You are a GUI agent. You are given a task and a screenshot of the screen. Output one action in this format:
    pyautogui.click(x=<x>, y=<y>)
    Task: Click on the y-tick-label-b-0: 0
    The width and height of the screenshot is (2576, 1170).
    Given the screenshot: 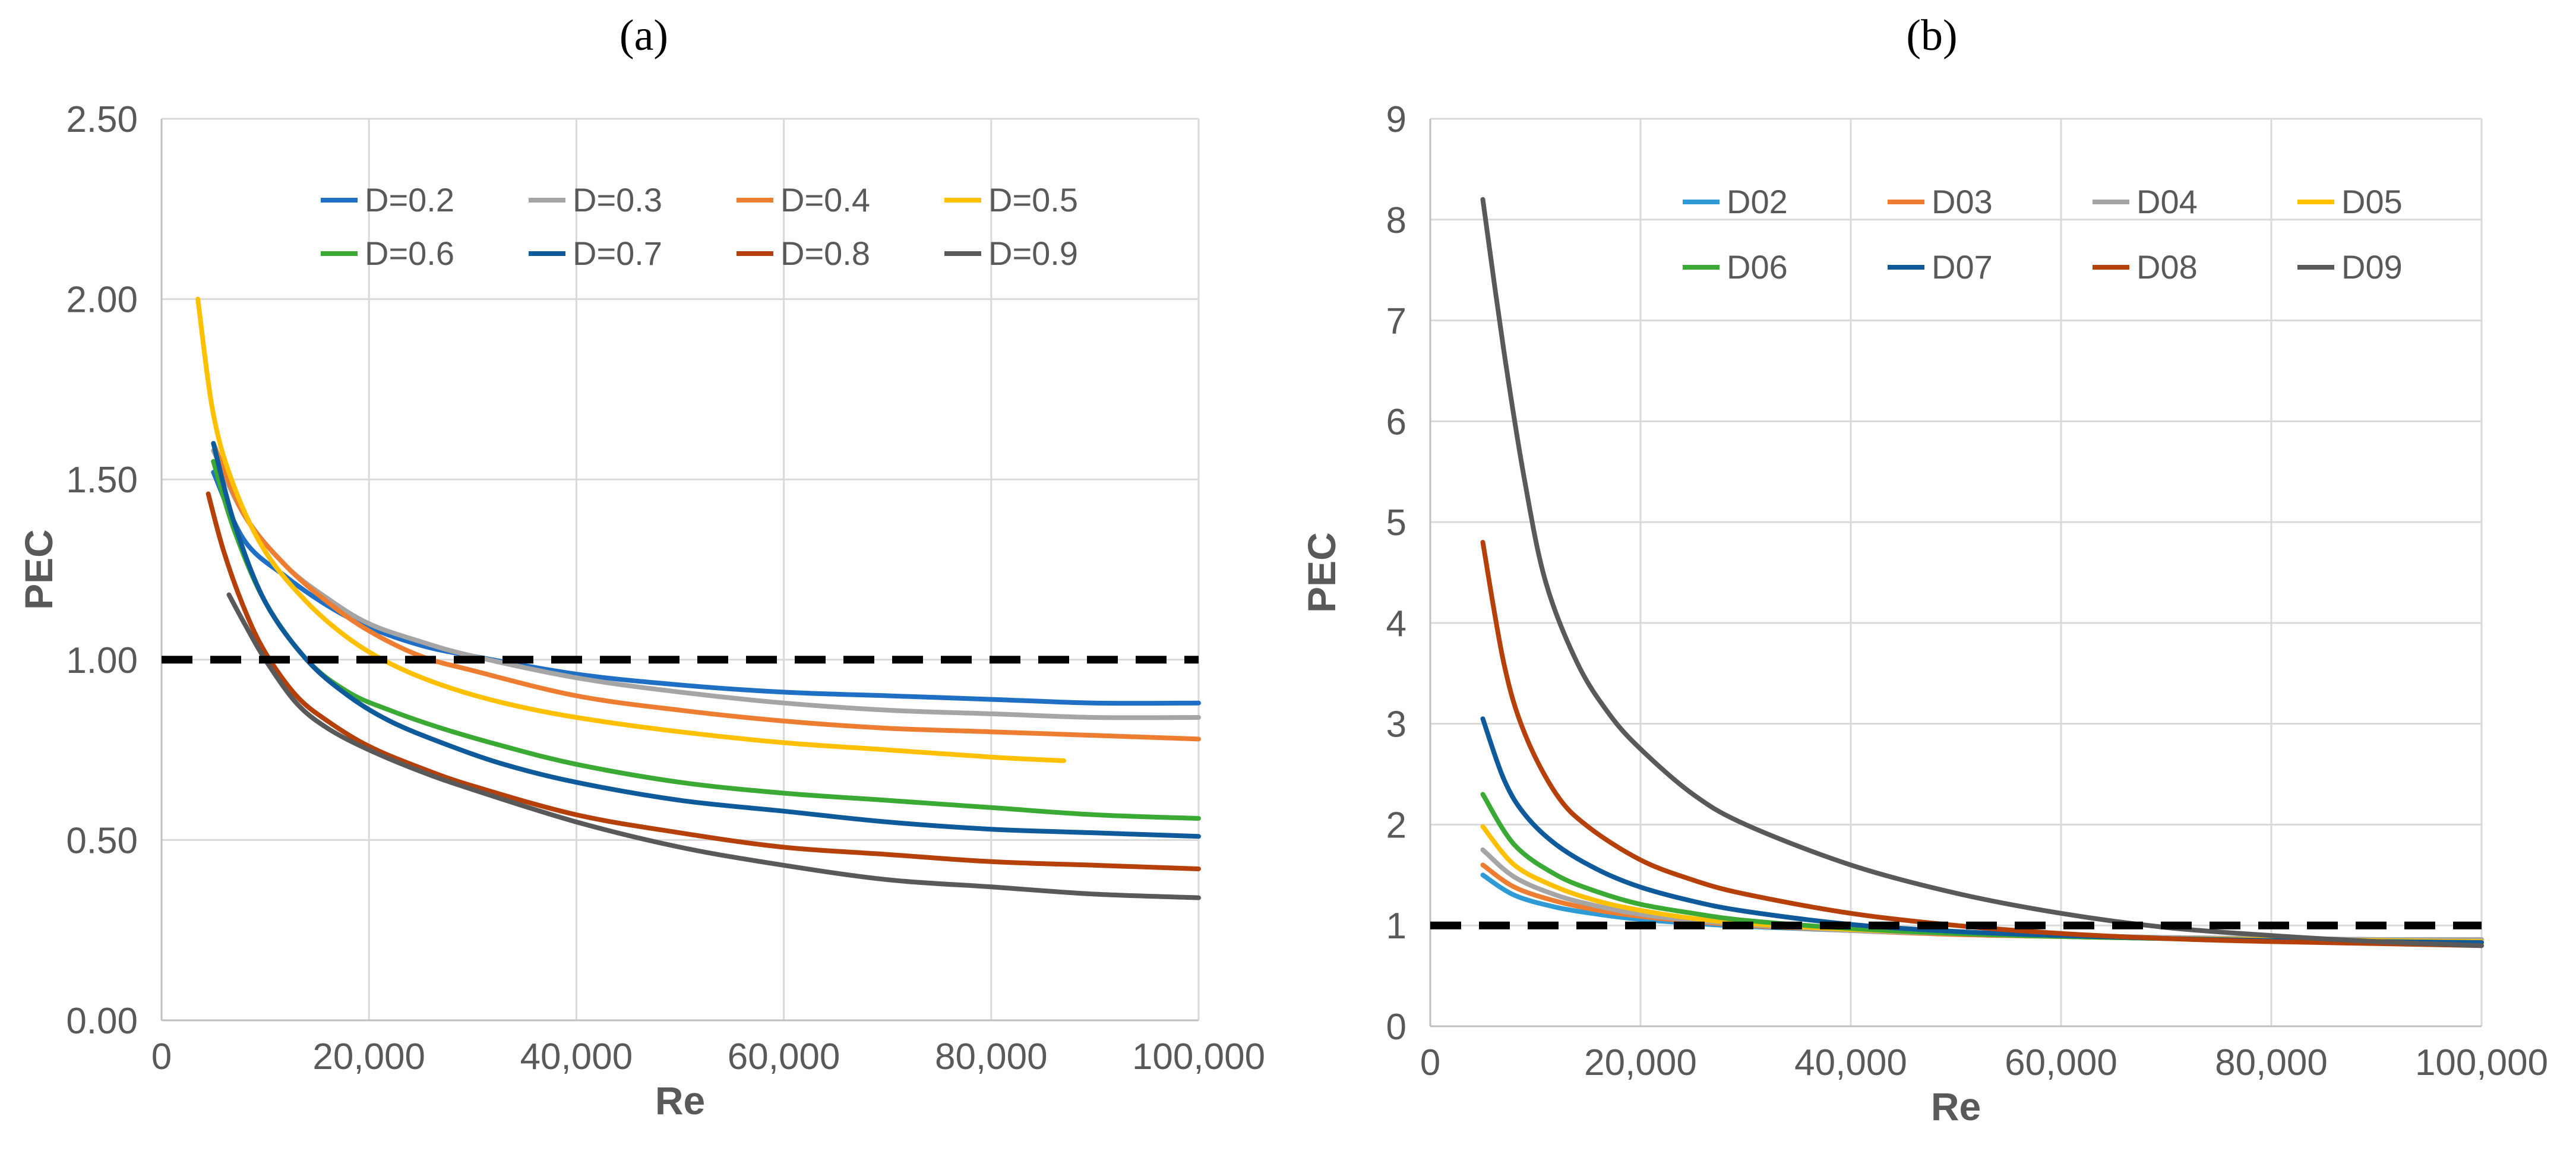 What is the action you would take?
    pyautogui.click(x=1396, y=1027)
    